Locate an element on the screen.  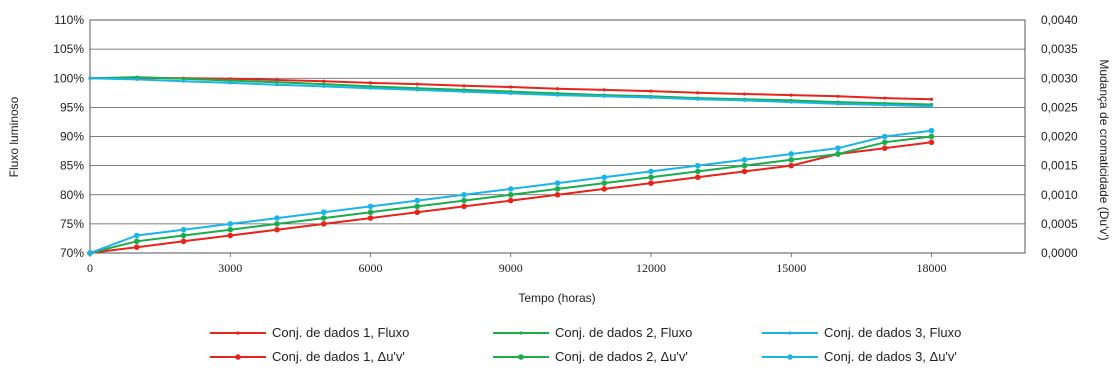
legend-item: Conj. de dados 3, Fluxo is located at coordinates (861, 332).